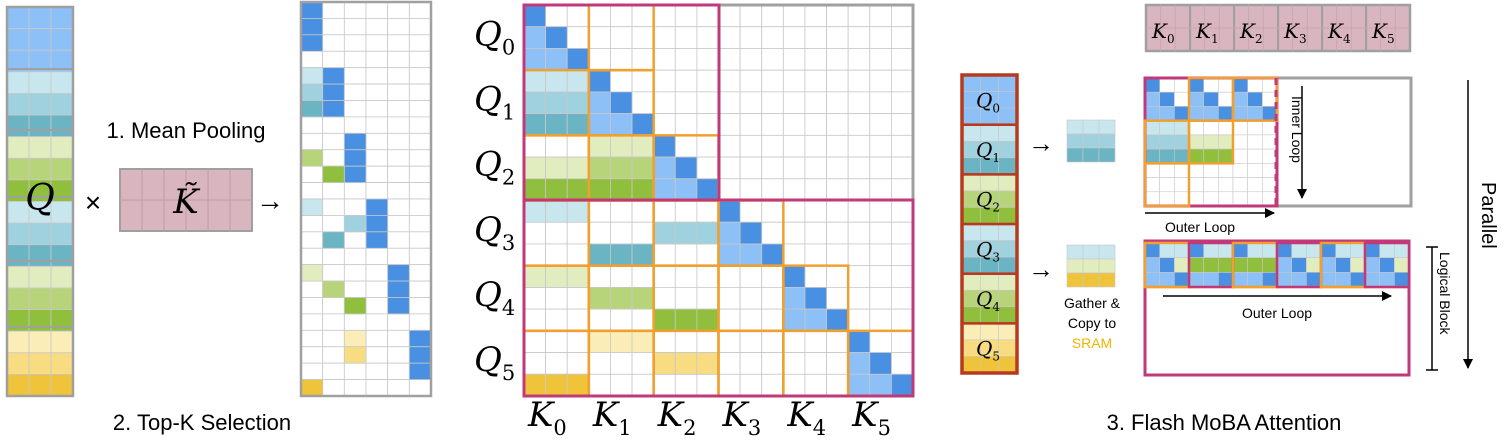  What do you see at coordinates (93, 202) in the screenshot?
I see `multiply-sign: ×` at bounding box center [93, 202].